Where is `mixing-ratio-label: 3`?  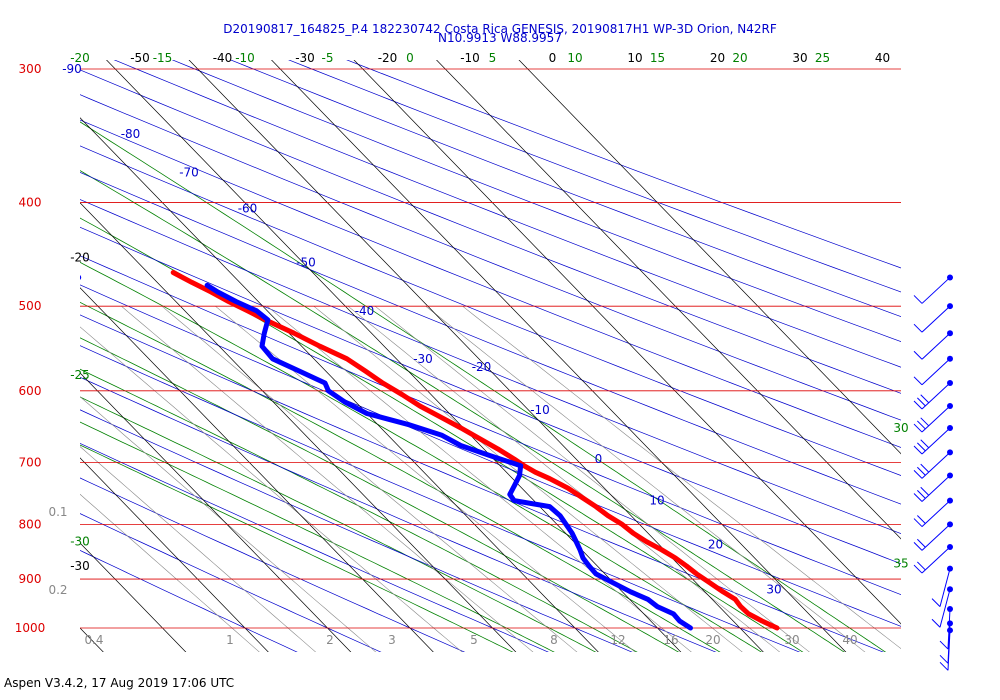 mixing-ratio-label: 3 is located at coordinates (392, 640).